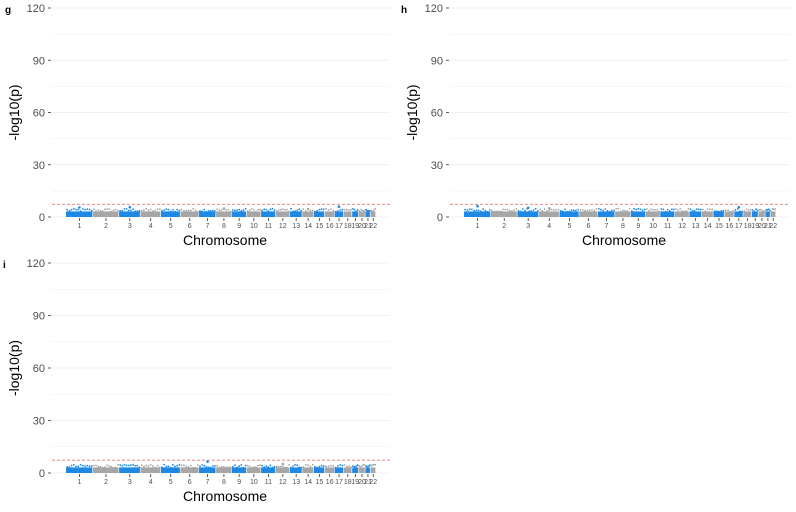 The image size is (796, 512). I want to click on chr-15-points, so click(718, 214).